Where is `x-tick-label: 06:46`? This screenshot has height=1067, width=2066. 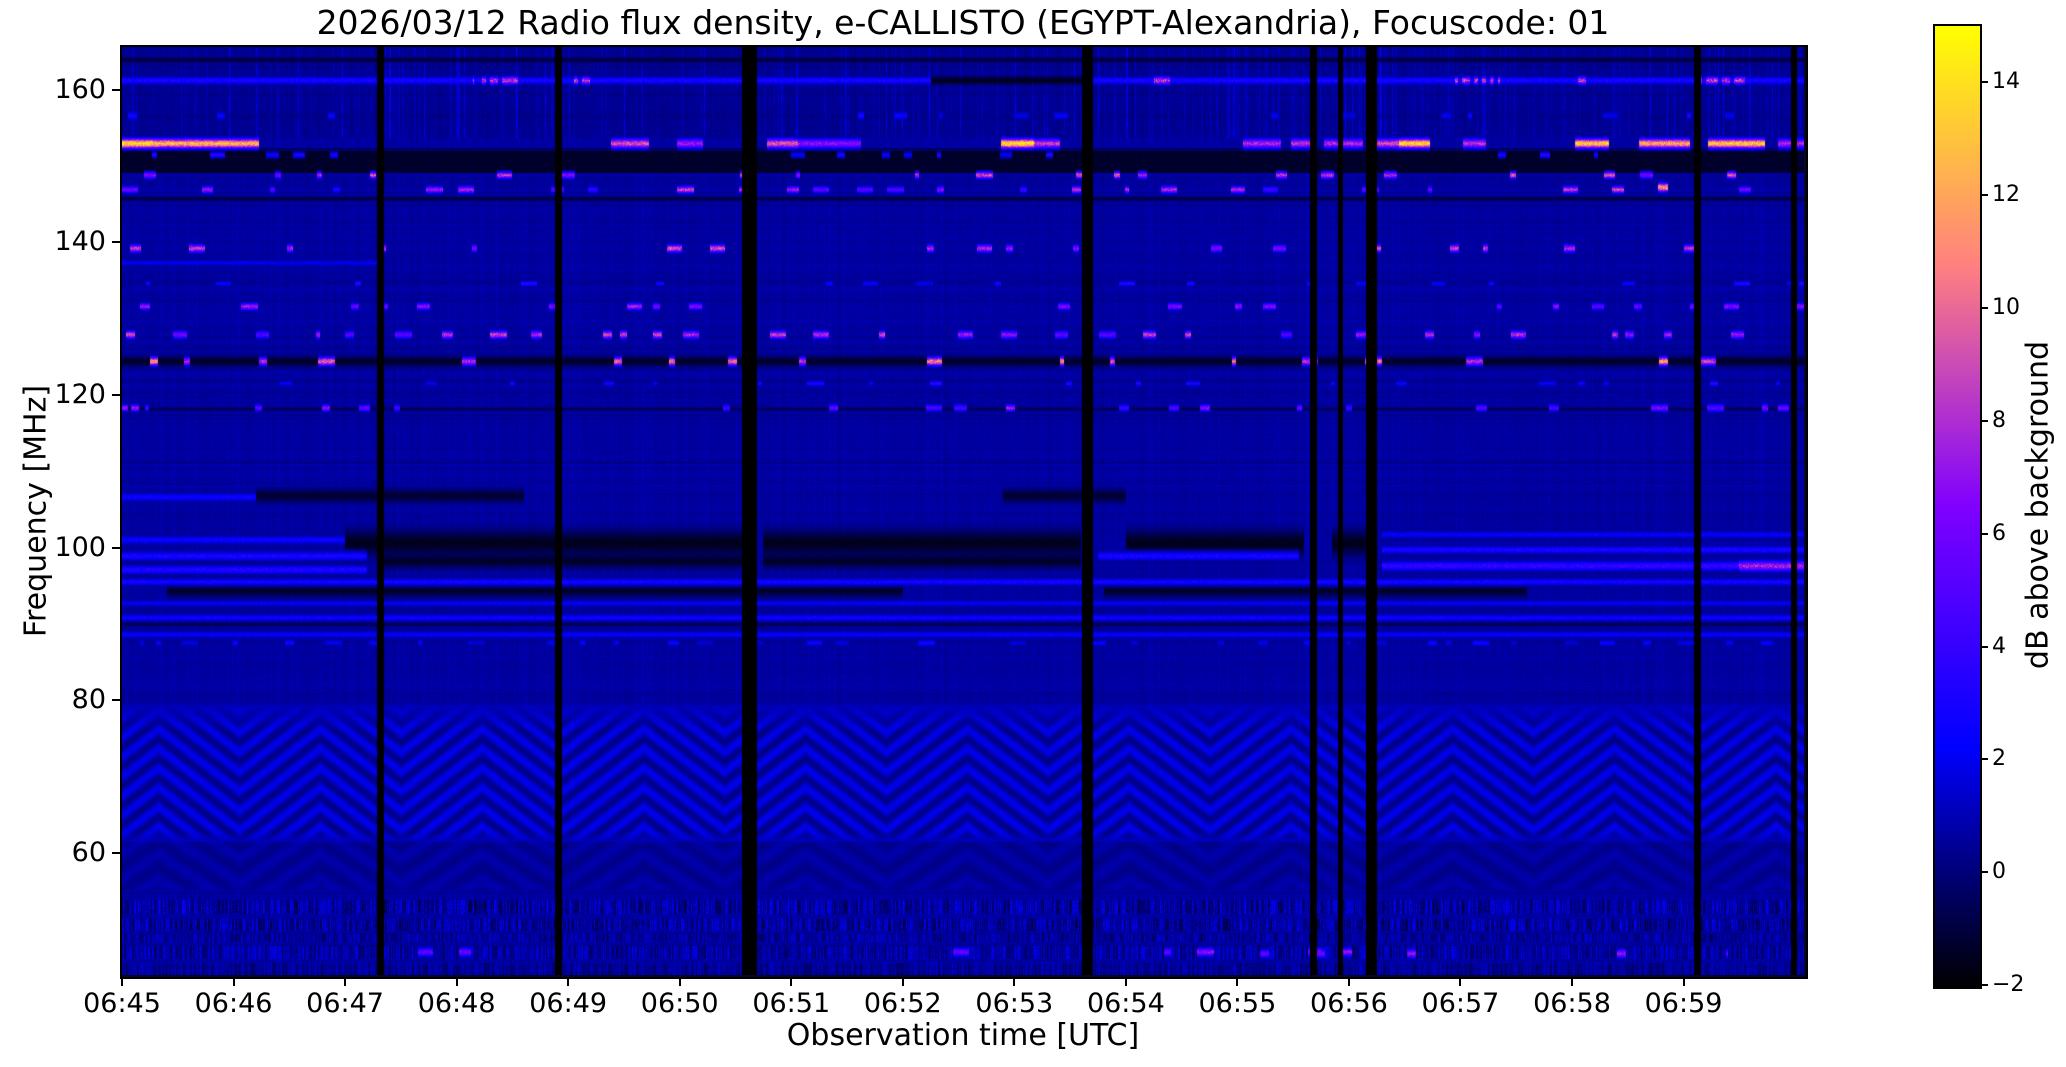
x-tick-label: 06:46 is located at coordinates (233, 1003).